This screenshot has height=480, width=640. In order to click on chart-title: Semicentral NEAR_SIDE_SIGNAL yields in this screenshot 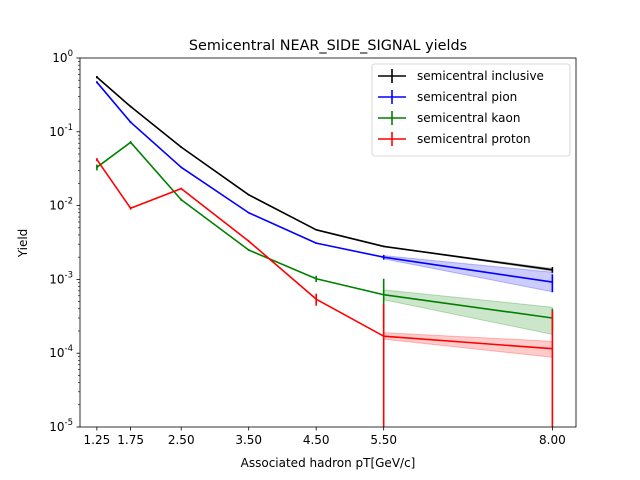, I will do `click(328, 46)`.